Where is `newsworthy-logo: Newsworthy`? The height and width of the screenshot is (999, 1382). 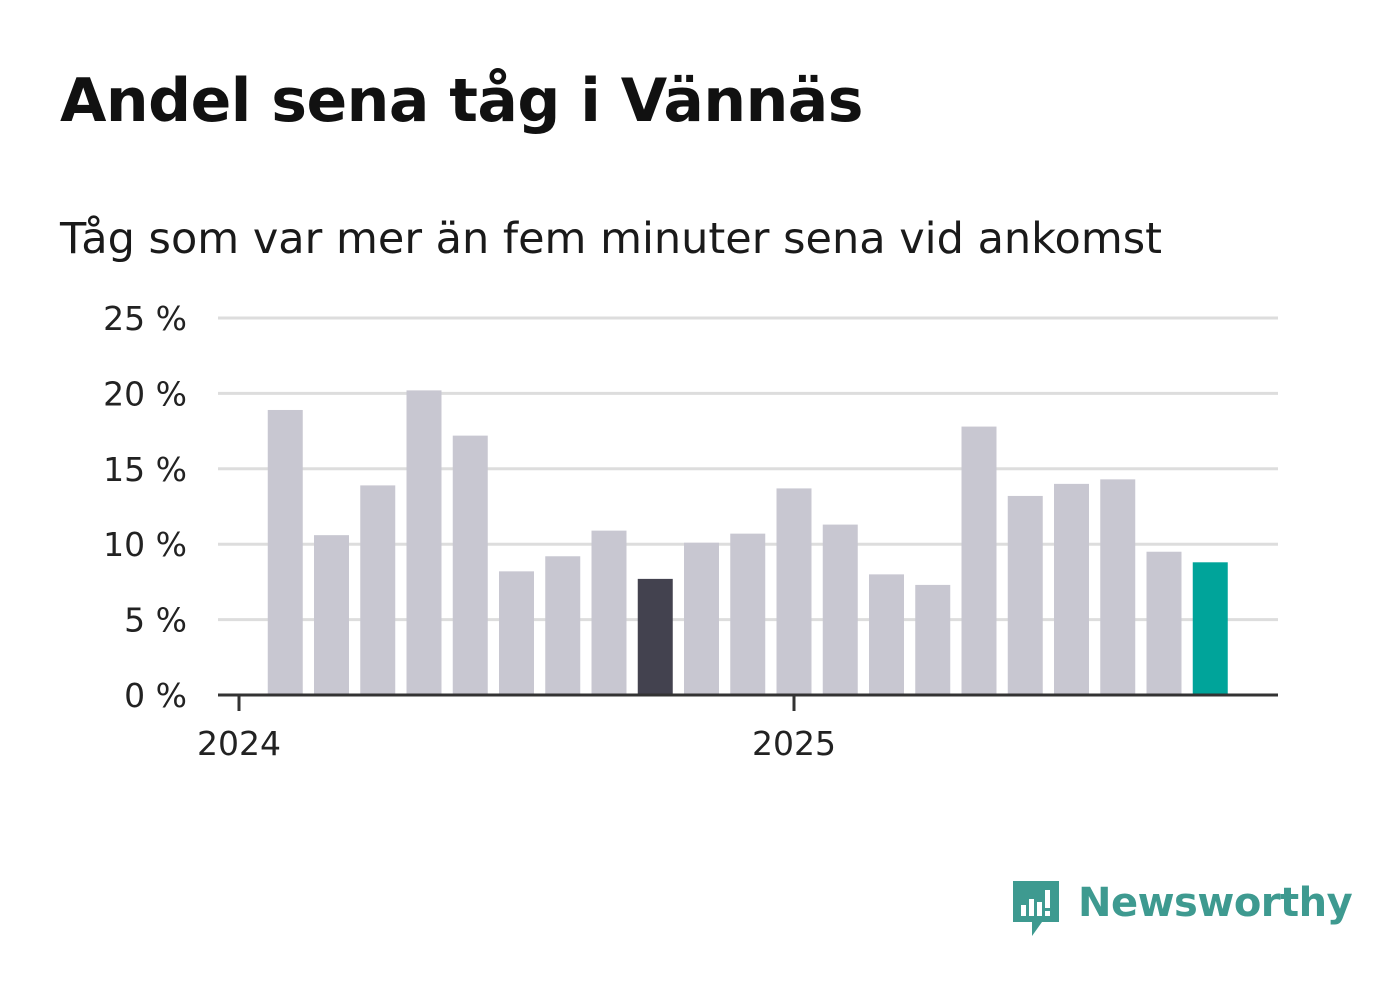
newsworthy-logo: Newsworthy is located at coordinates (1181, 910).